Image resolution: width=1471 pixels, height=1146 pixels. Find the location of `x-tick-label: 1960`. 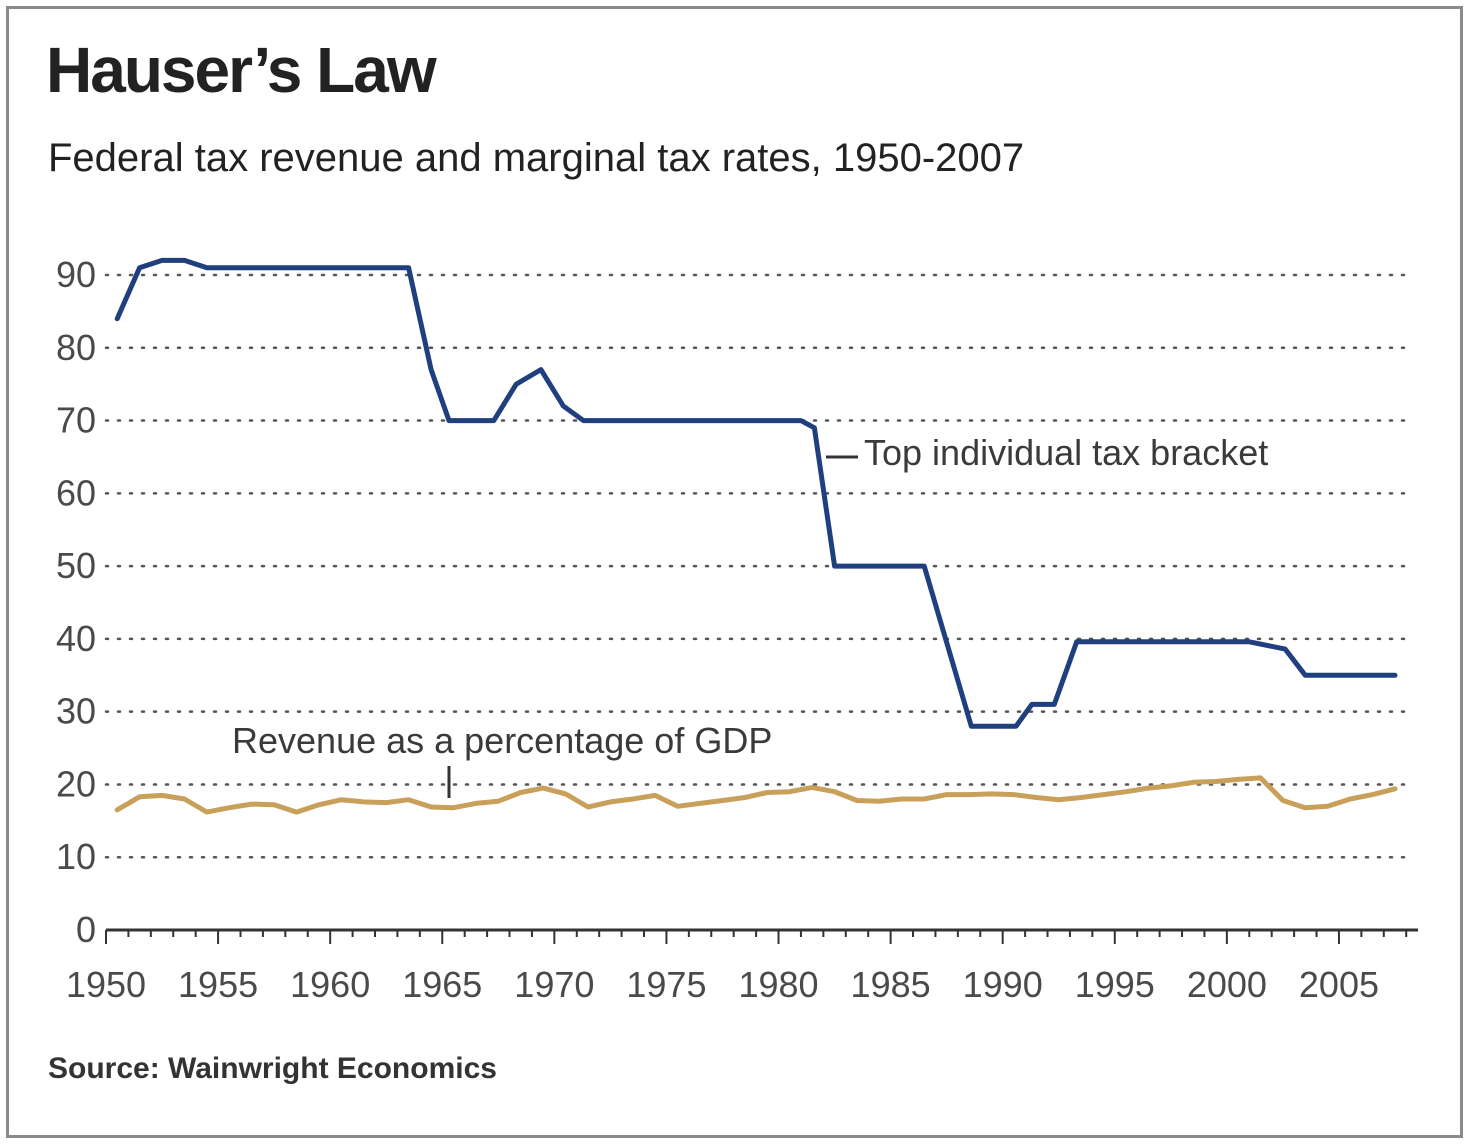

x-tick-label: 1960 is located at coordinates (330, 984).